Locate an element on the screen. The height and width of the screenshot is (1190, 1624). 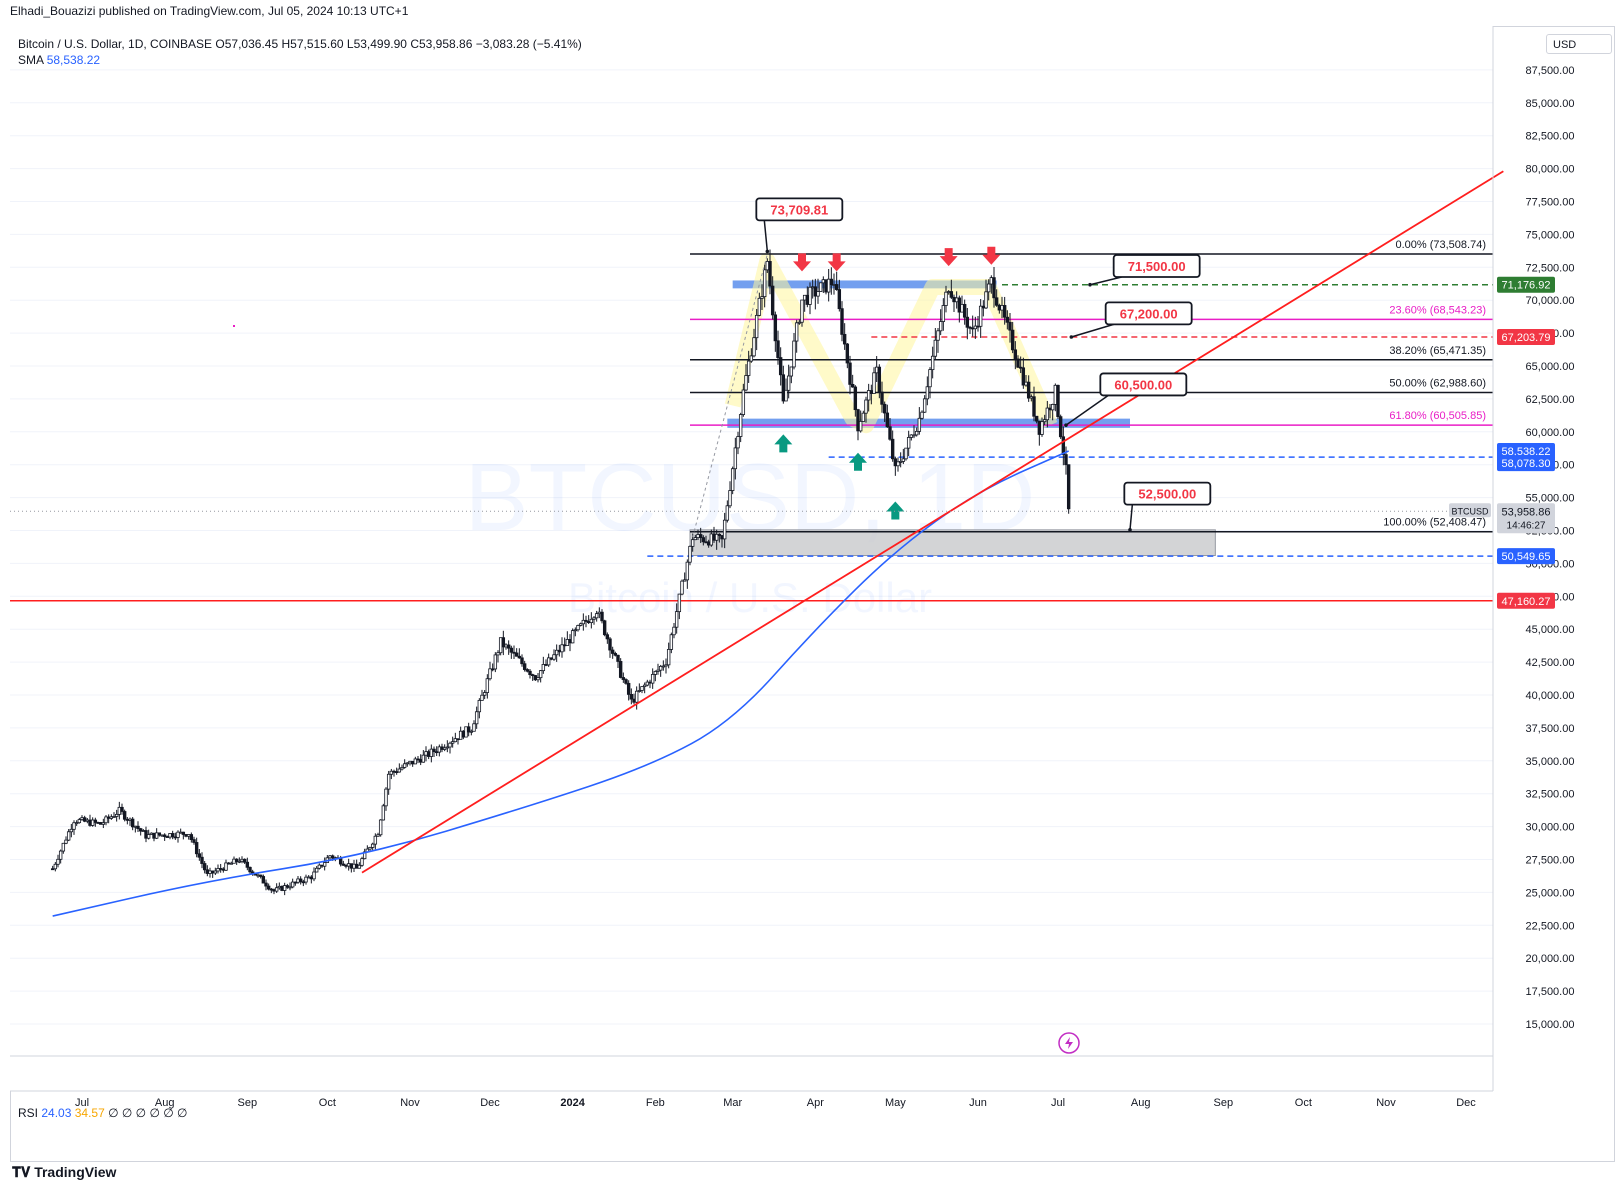
green-up-arrow-icon is located at coordinates (783, 443).